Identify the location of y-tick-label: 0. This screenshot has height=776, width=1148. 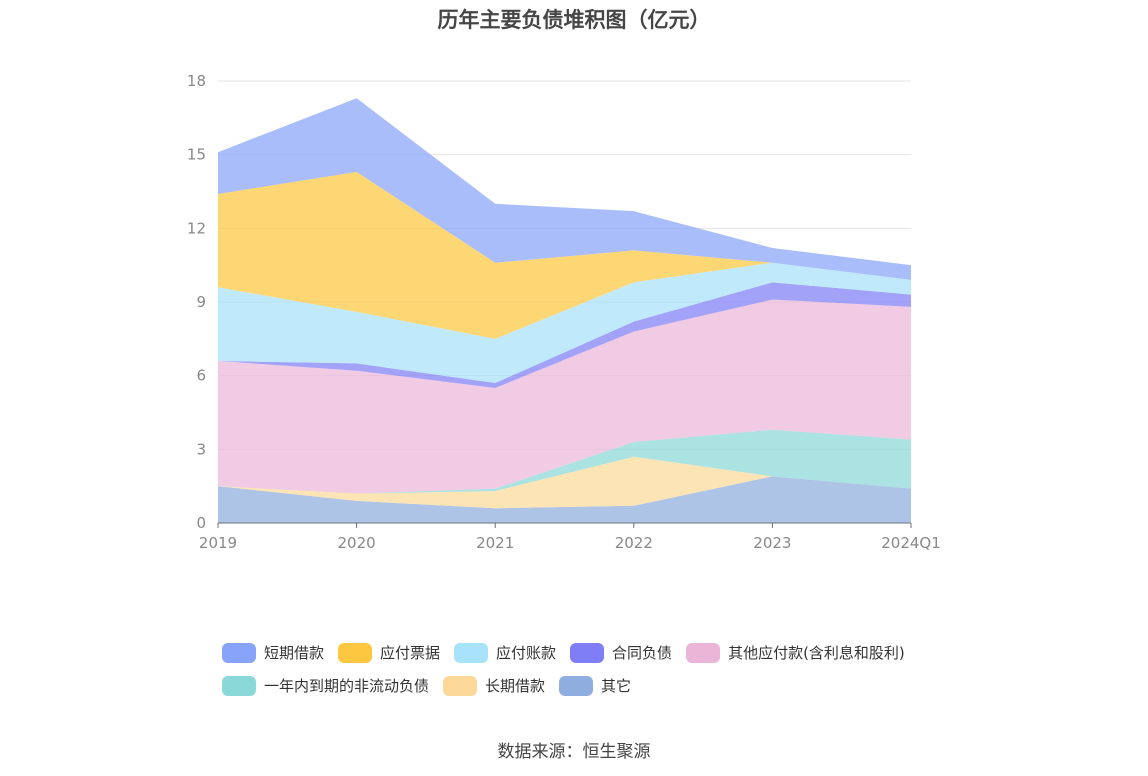
(201, 523).